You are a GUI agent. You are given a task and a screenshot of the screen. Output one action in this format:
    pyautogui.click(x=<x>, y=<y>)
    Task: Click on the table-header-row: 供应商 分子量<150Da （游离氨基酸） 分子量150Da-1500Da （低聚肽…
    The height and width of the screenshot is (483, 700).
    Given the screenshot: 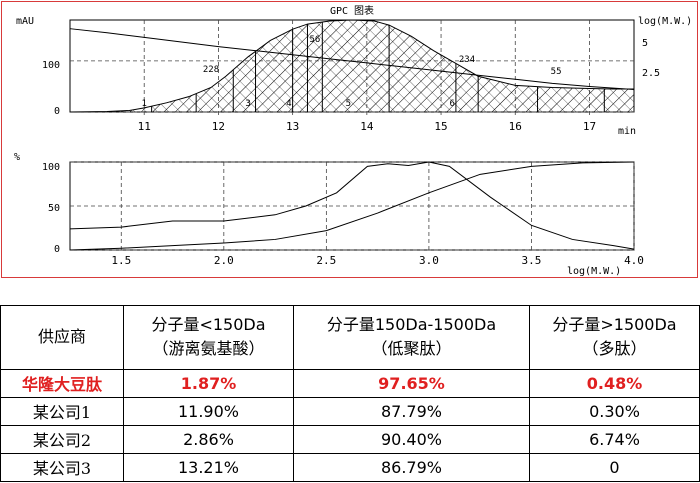 What is the action you would take?
    pyautogui.click(x=350, y=337)
    